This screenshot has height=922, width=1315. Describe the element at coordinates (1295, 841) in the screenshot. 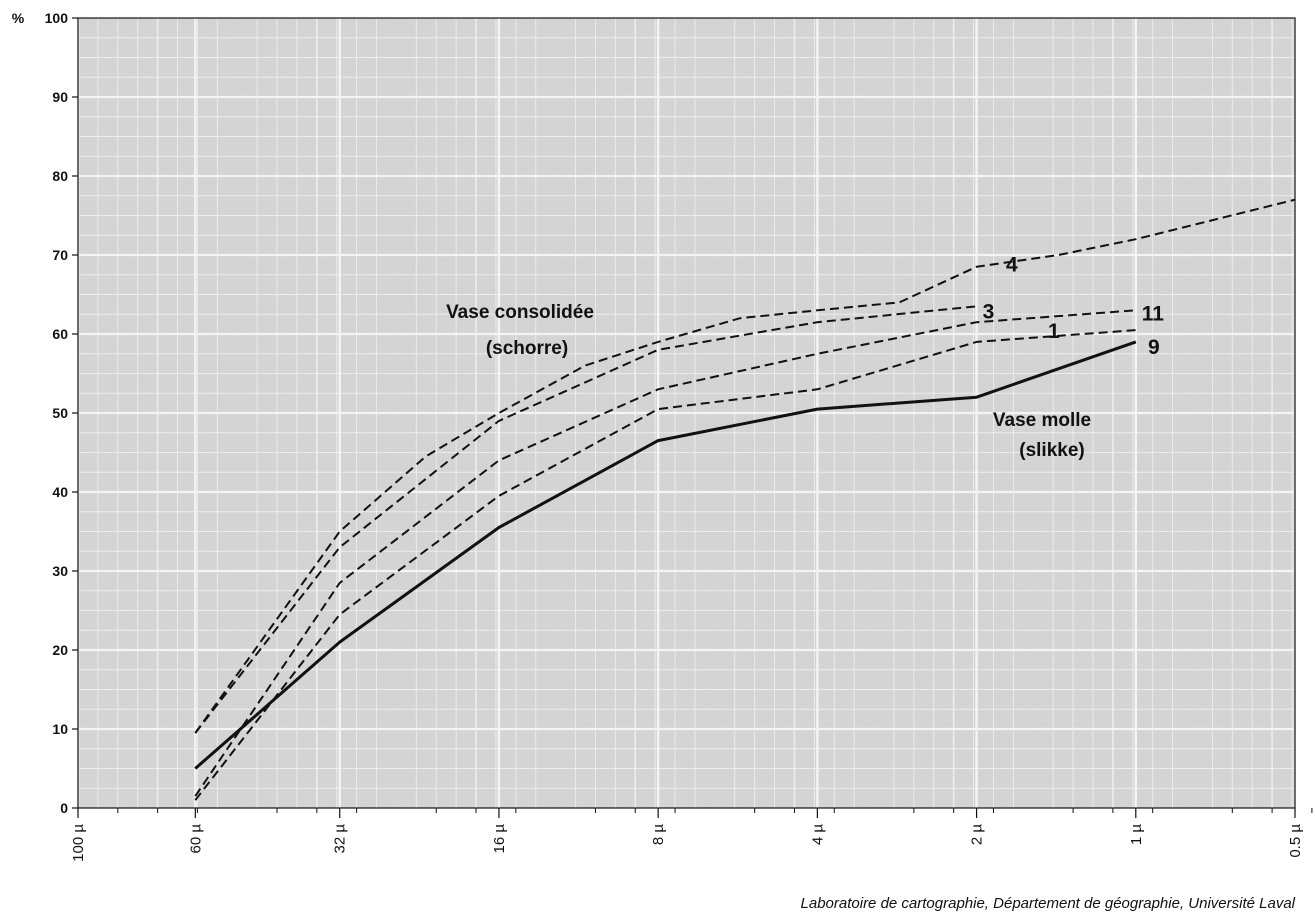

I see `x-tick-label: 0.5 µ` at that location.